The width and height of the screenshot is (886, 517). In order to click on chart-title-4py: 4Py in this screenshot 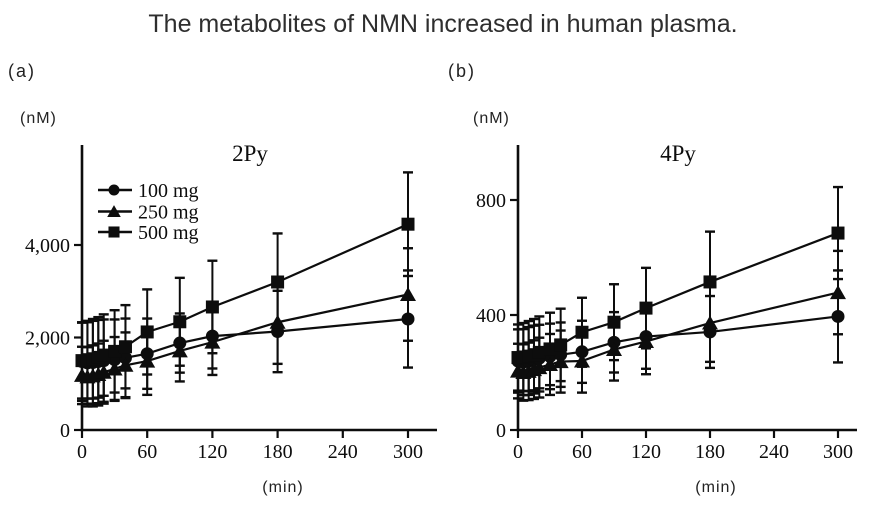, I will do `click(678, 153)`.